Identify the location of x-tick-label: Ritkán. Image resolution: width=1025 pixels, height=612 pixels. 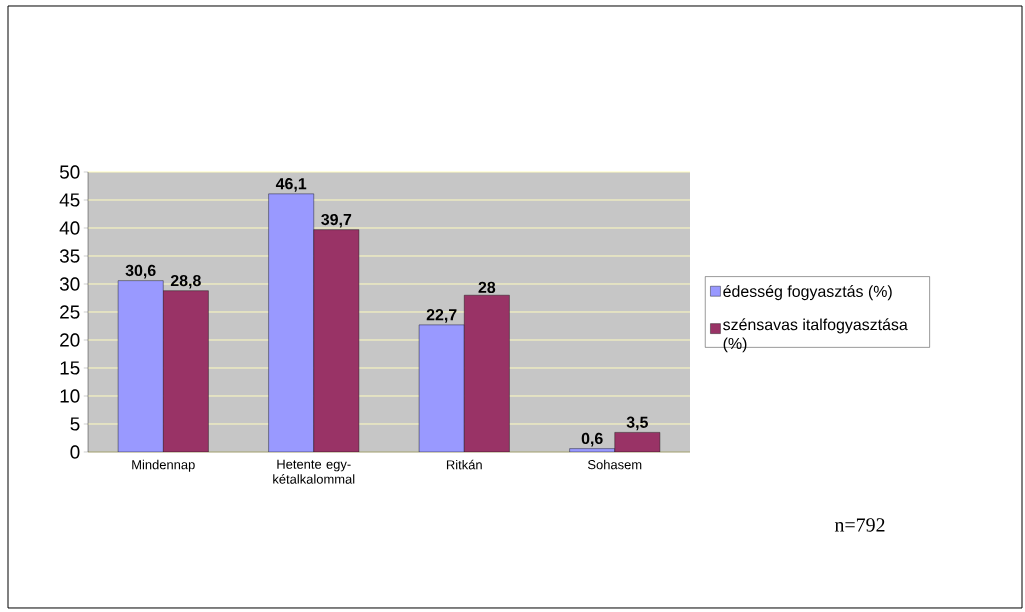
(464, 464).